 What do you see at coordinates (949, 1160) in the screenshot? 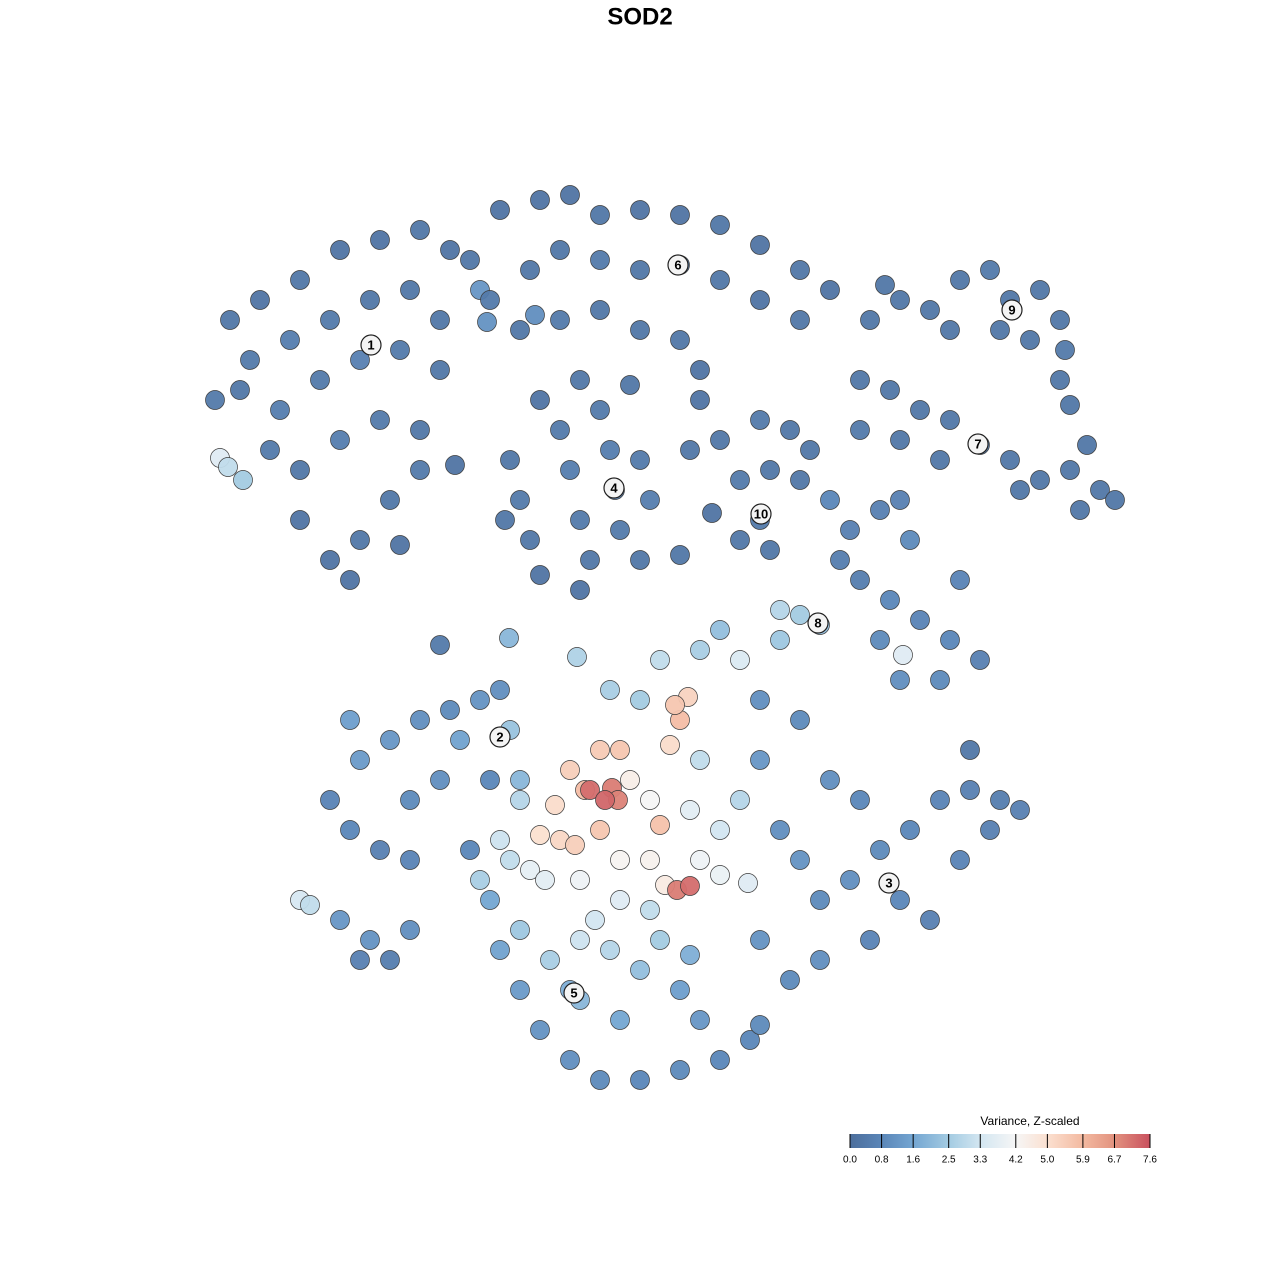
I see `colorbar-tick-label: 2.5` at bounding box center [949, 1160].